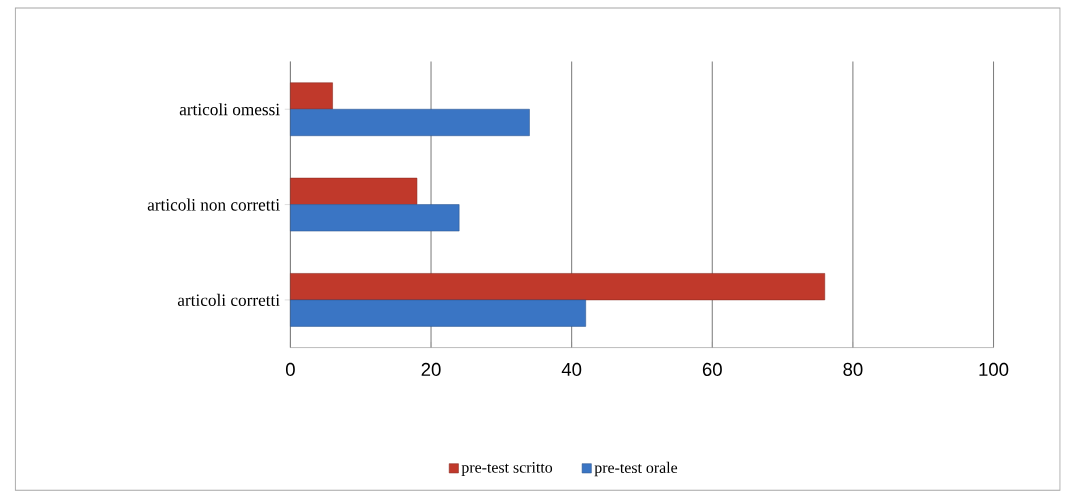 The width and height of the screenshot is (1068, 492). What do you see at coordinates (290, 370) in the screenshot?
I see `x-tick-label: 0` at bounding box center [290, 370].